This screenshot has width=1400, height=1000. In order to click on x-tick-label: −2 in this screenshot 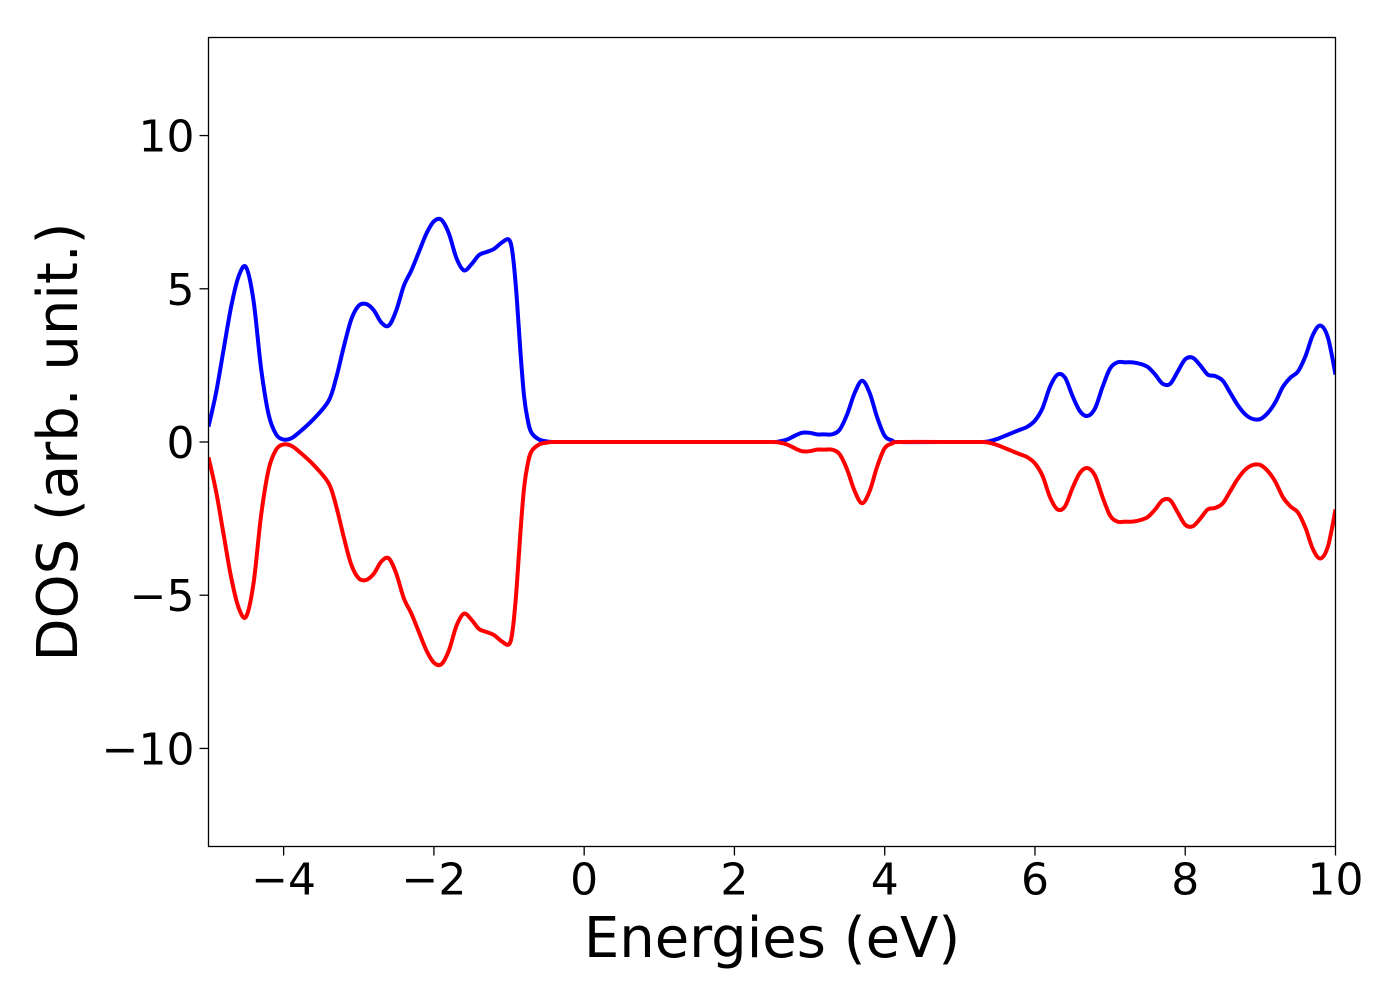, I will do `click(433, 880)`.